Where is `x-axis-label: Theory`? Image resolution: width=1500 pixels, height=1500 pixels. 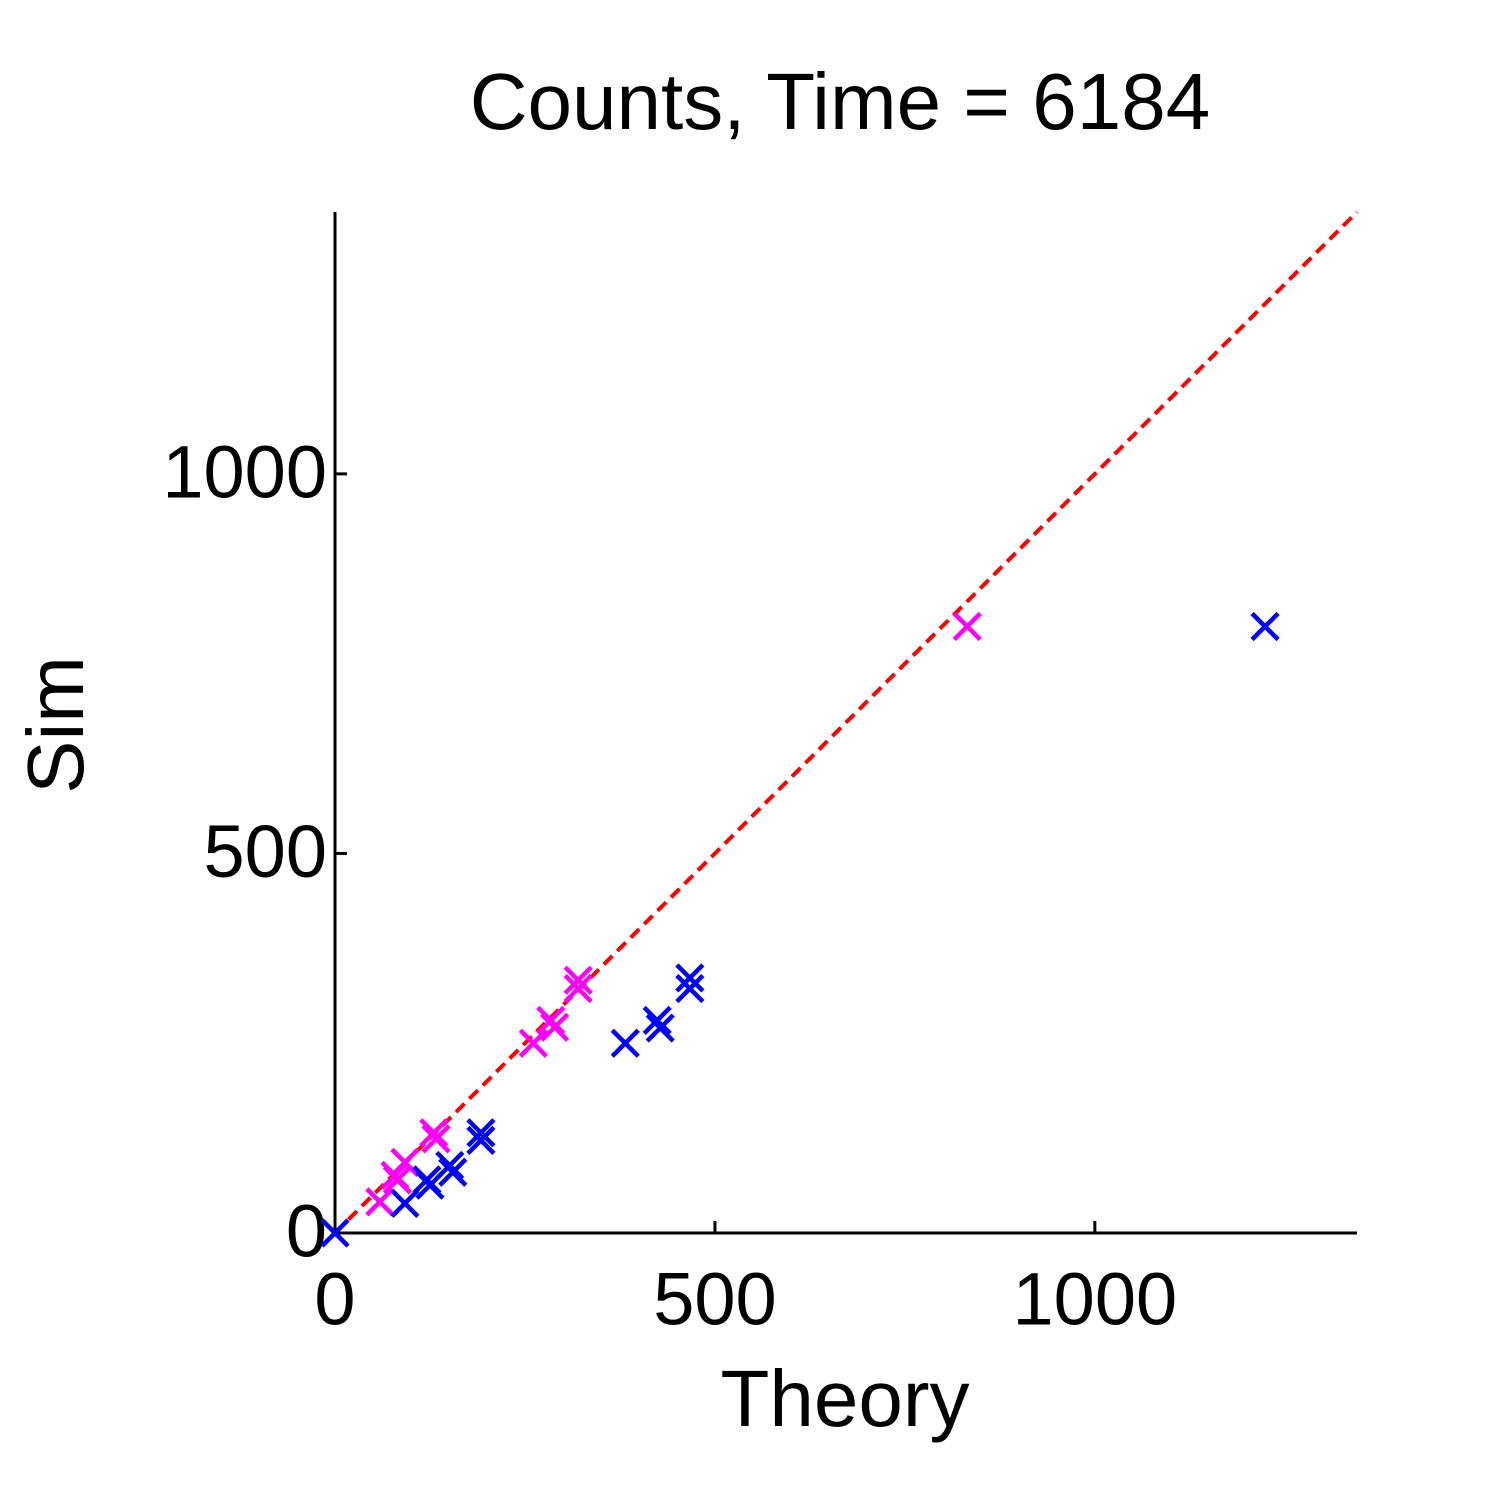 x-axis-label: Theory is located at coordinates (845, 1398).